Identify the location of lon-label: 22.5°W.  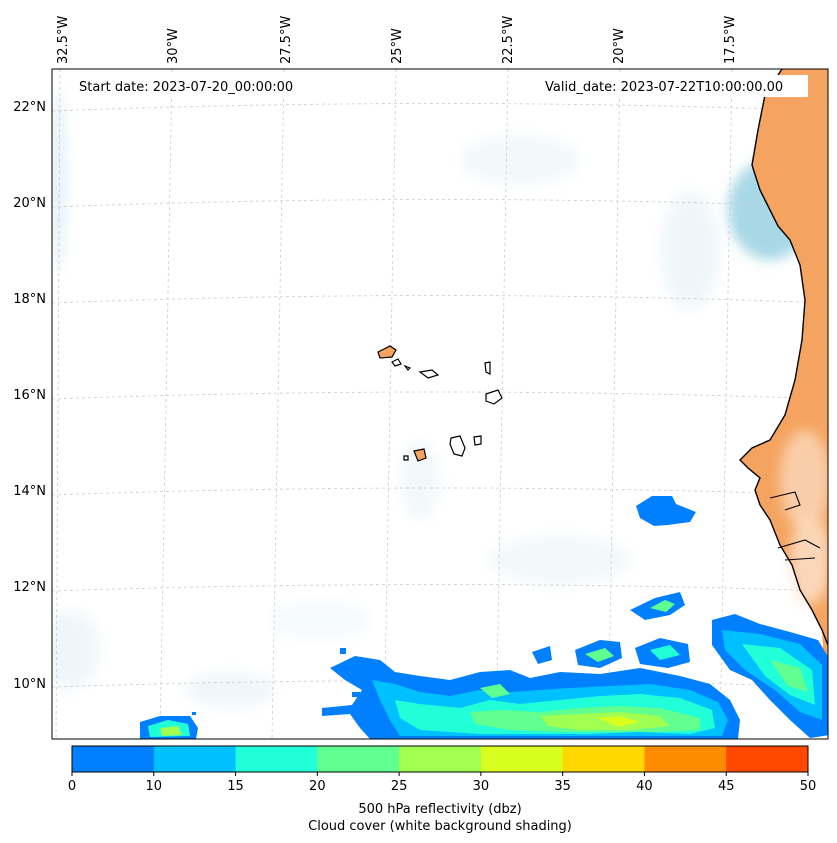
(508, 40).